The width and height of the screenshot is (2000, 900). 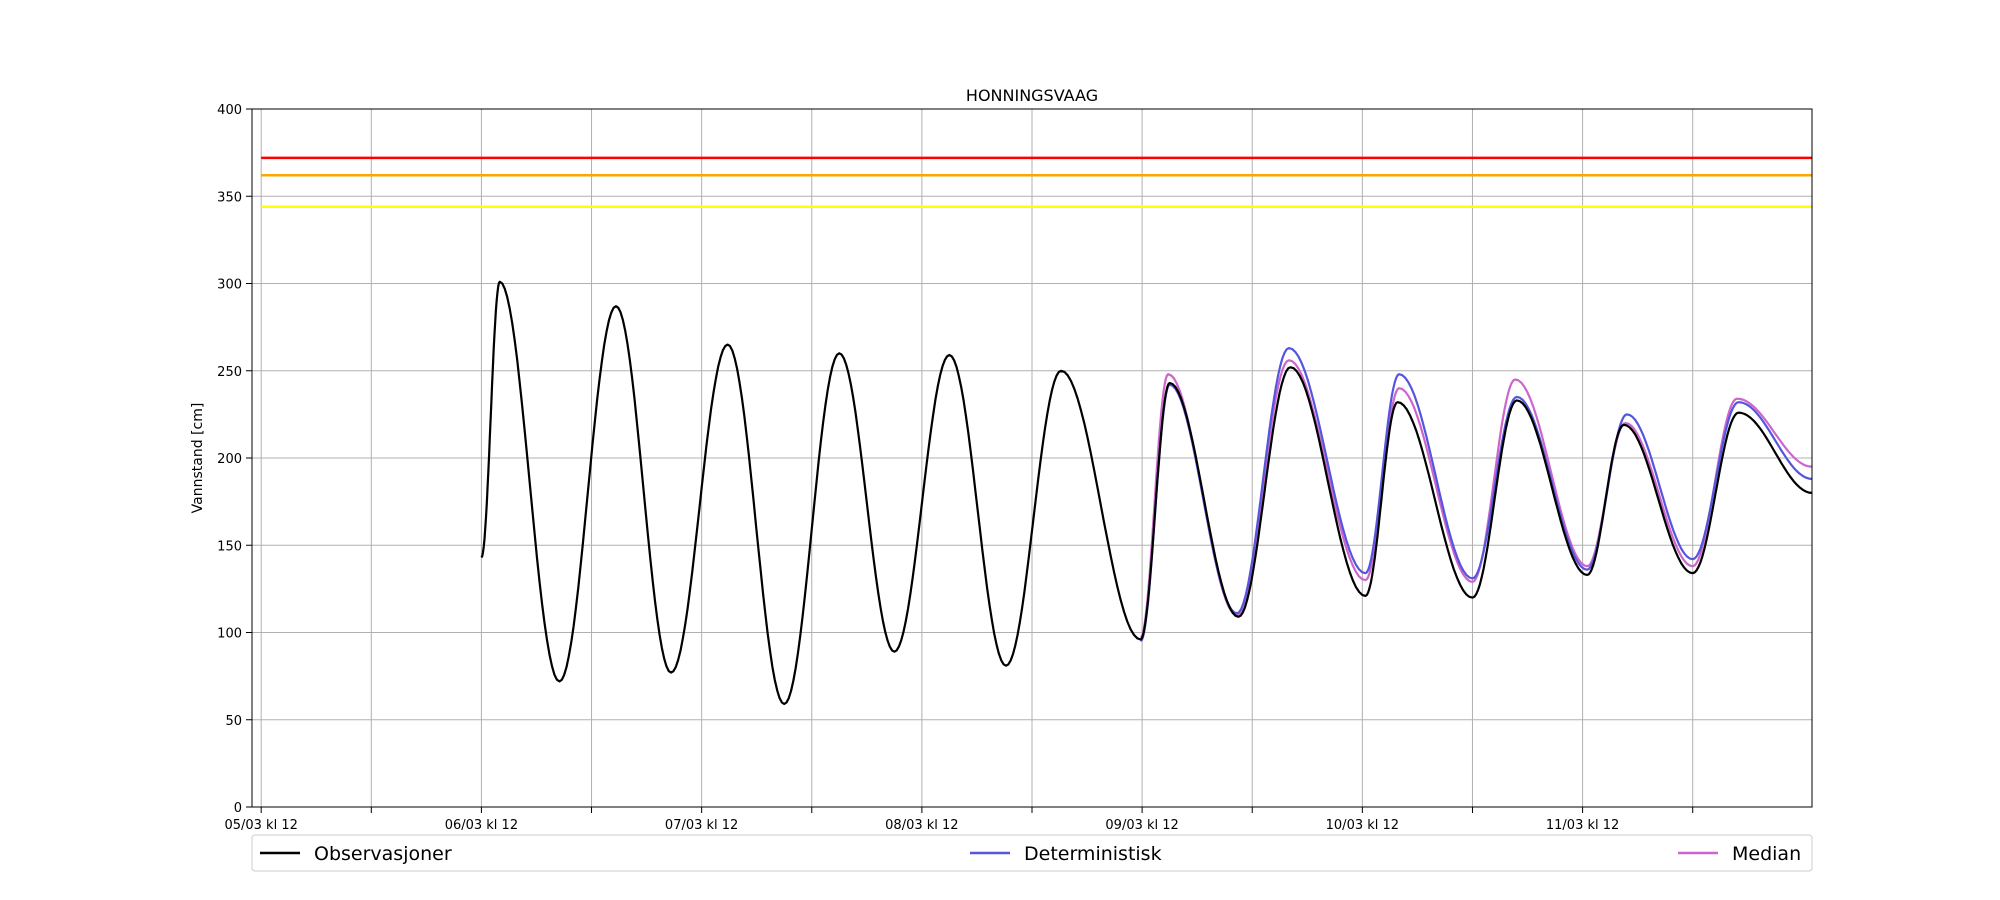 What do you see at coordinates (701, 825) in the screenshot?
I see `x-tick-label: 07/03 kl 12` at bounding box center [701, 825].